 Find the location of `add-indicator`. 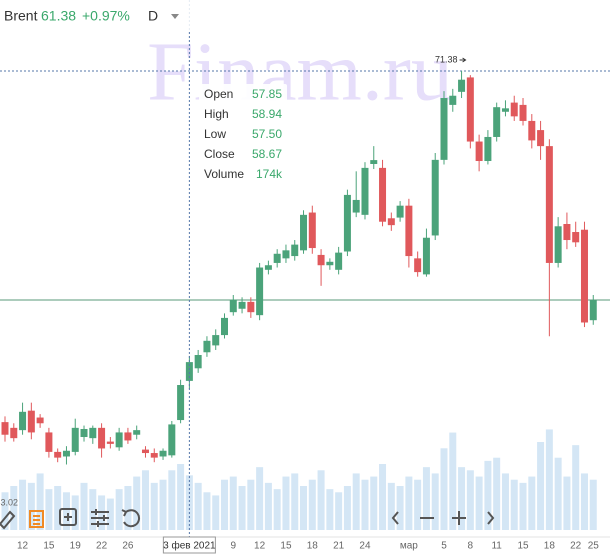

add-indicator is located at coordinates (68, 517).